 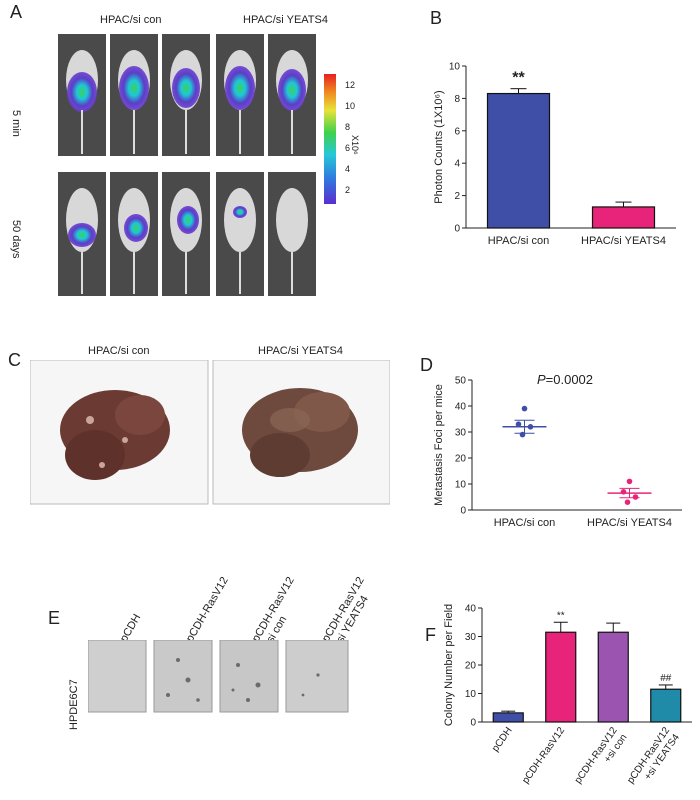 What do you see at coordinates (666, 678) in the screenshot?
I see `significance-mark: ##` at bounding box center [666, 678].